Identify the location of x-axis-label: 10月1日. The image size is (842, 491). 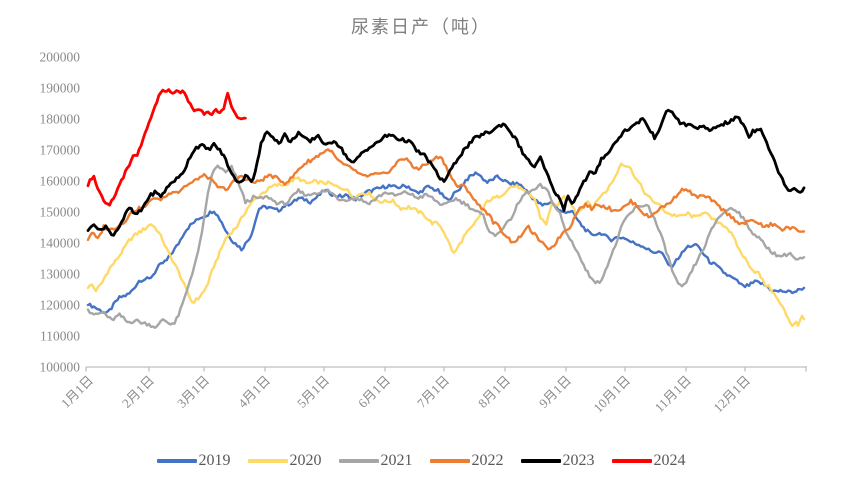
(611, 394).